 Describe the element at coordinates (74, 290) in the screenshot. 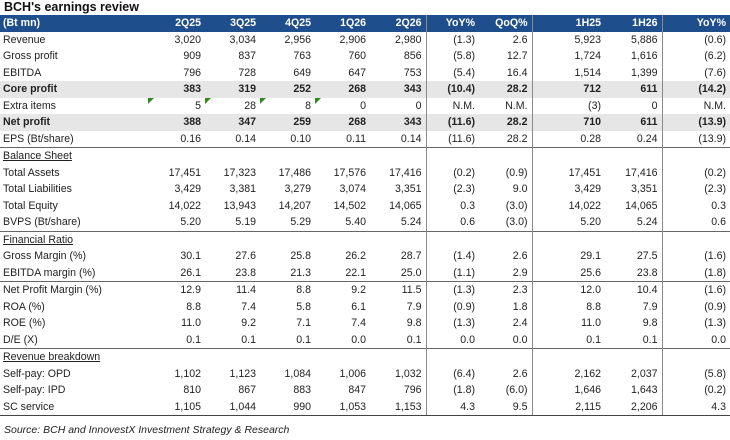

I see `row-label: Net Profit Margin (%)` at that location.